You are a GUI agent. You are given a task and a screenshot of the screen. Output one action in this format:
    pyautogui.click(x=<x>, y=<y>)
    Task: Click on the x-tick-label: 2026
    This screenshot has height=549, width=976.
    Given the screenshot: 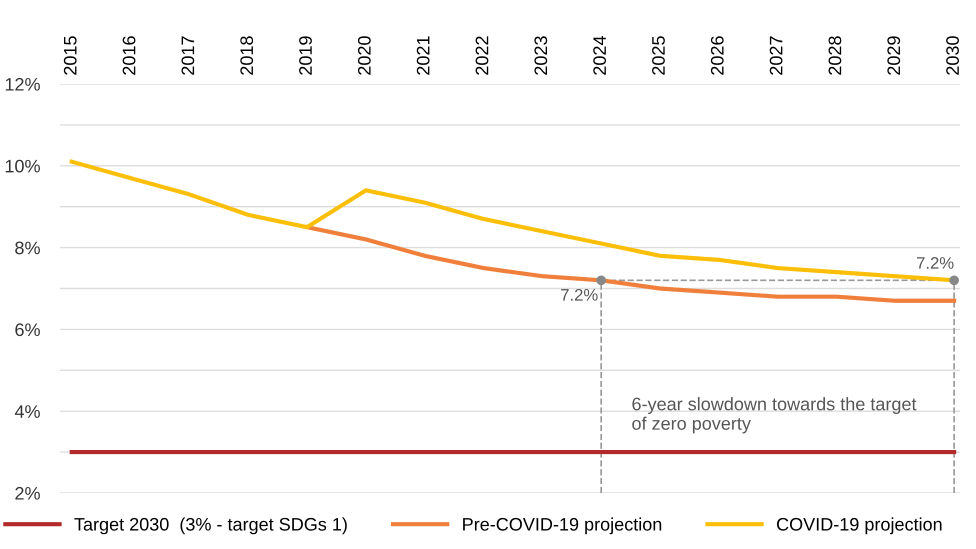 What is the action you would take?
    pyautogui.click(x=717, y=55)
    